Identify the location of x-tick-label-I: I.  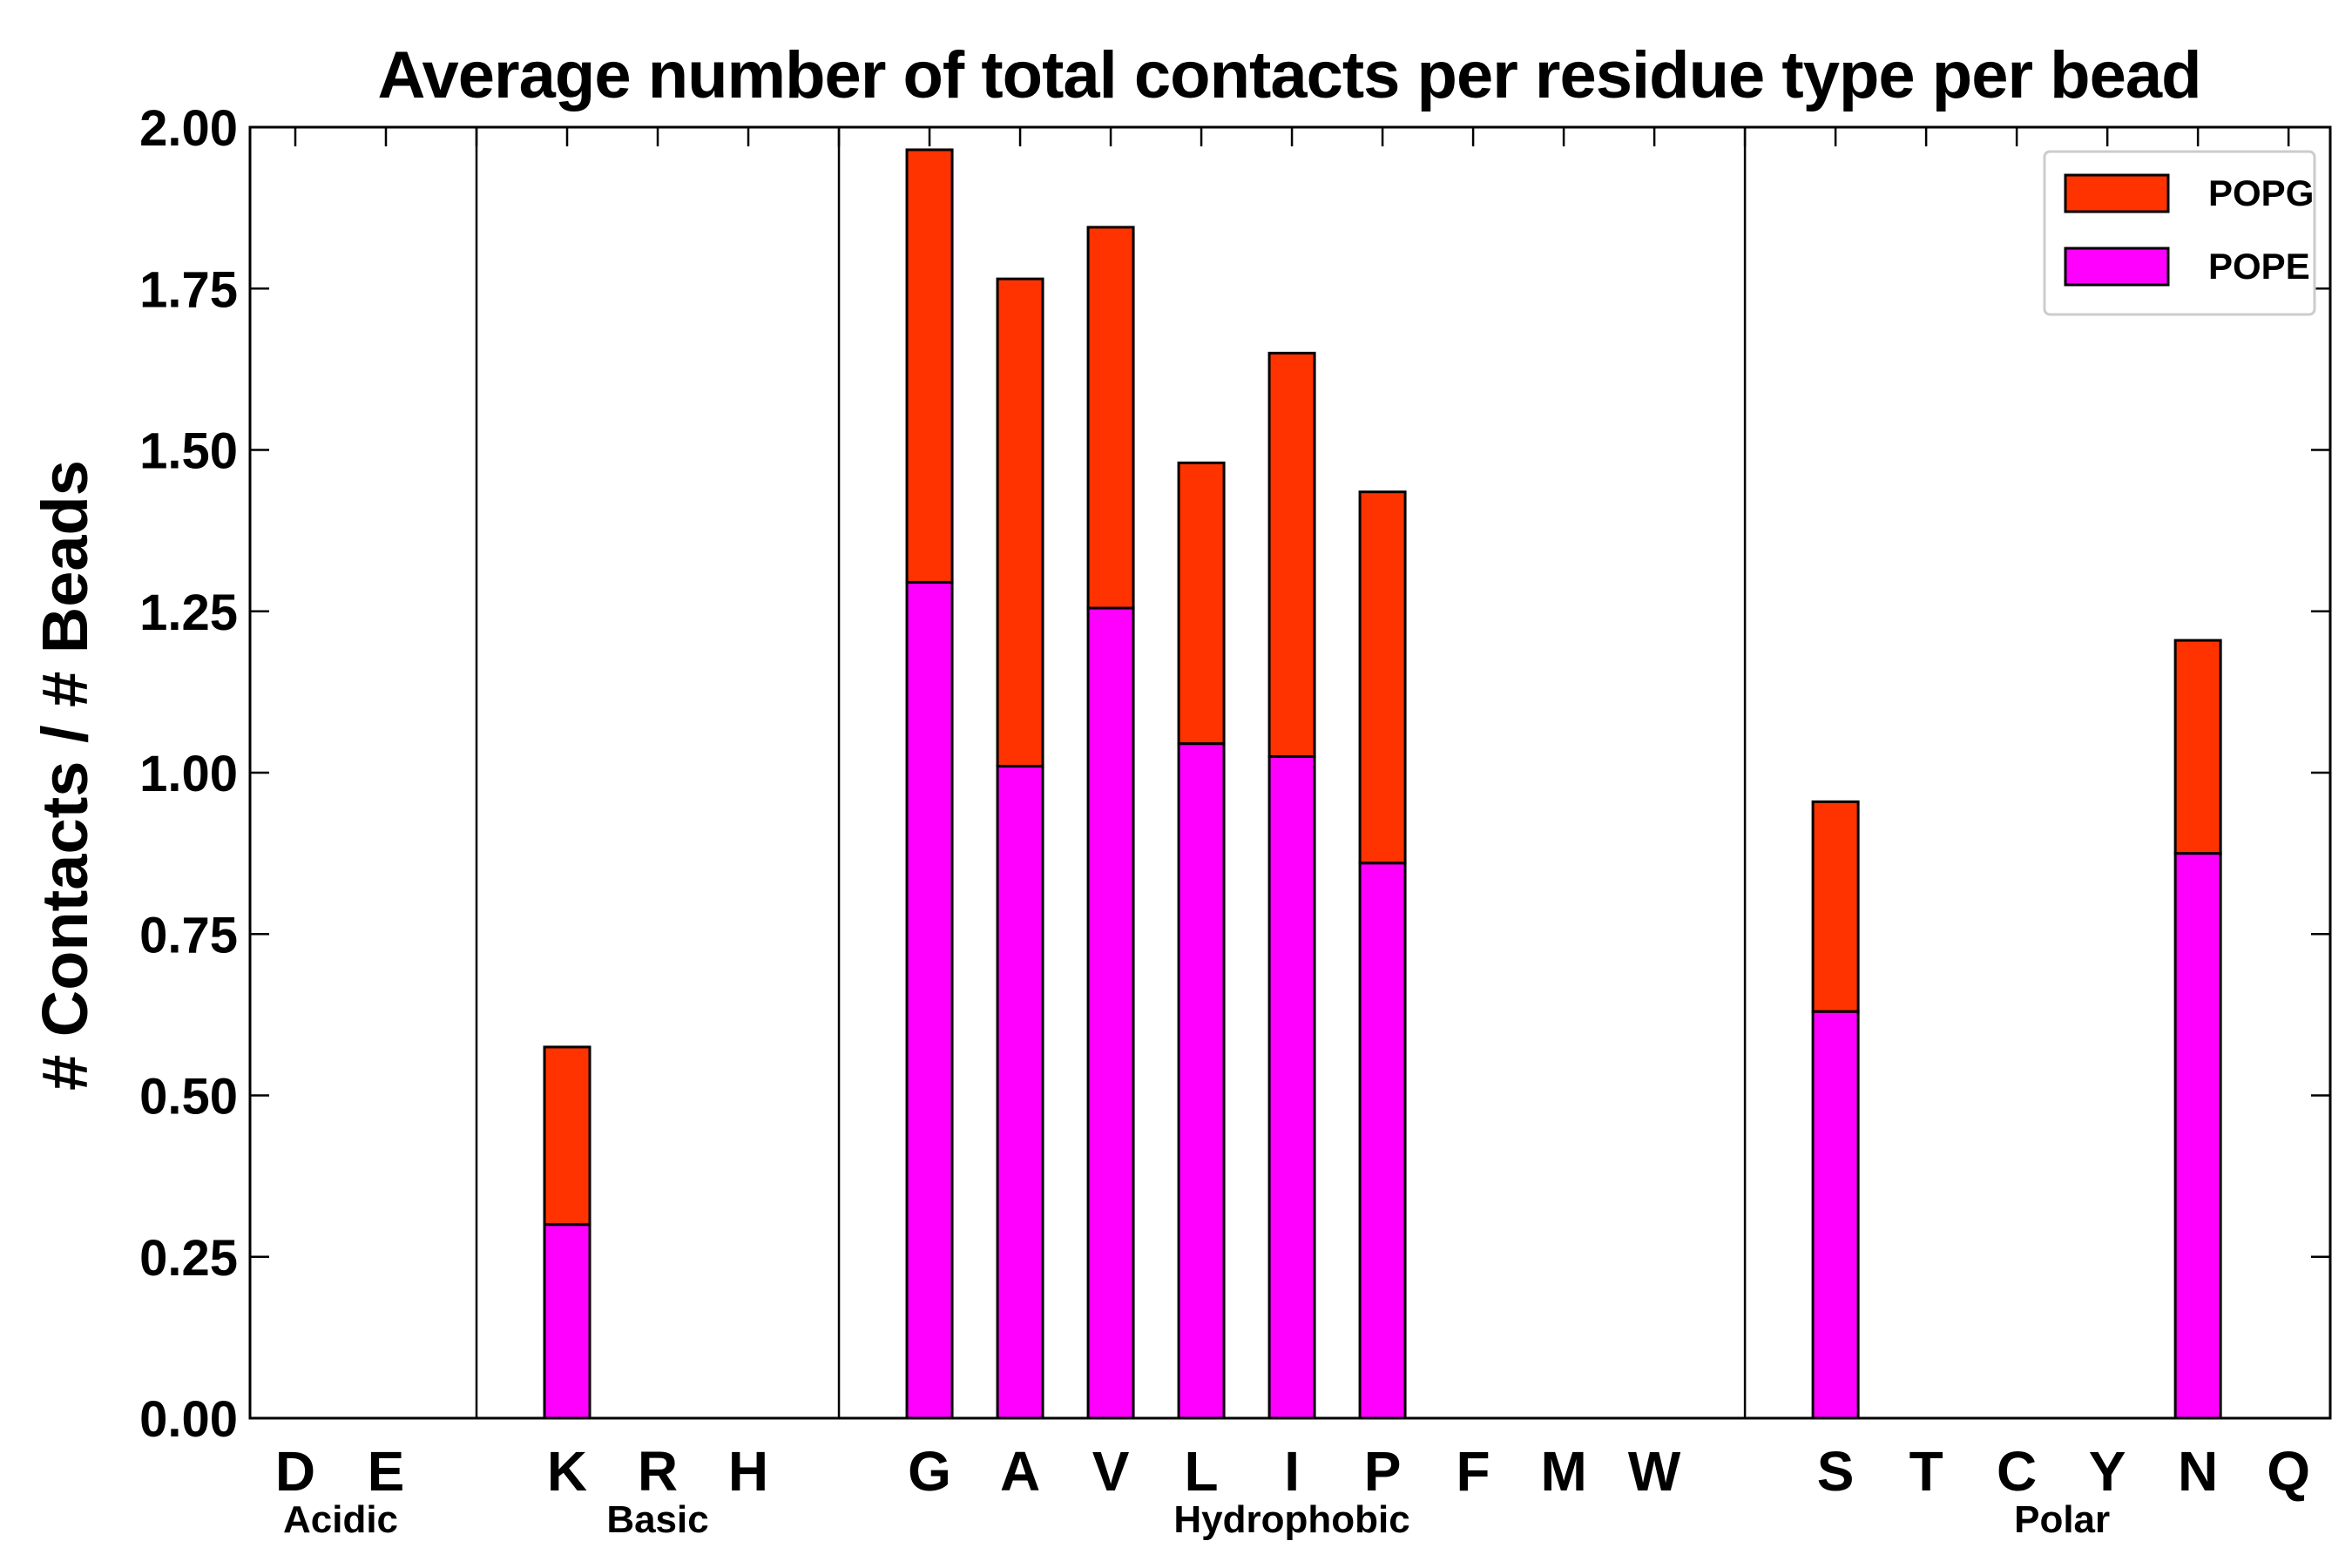
(1292, 1471).